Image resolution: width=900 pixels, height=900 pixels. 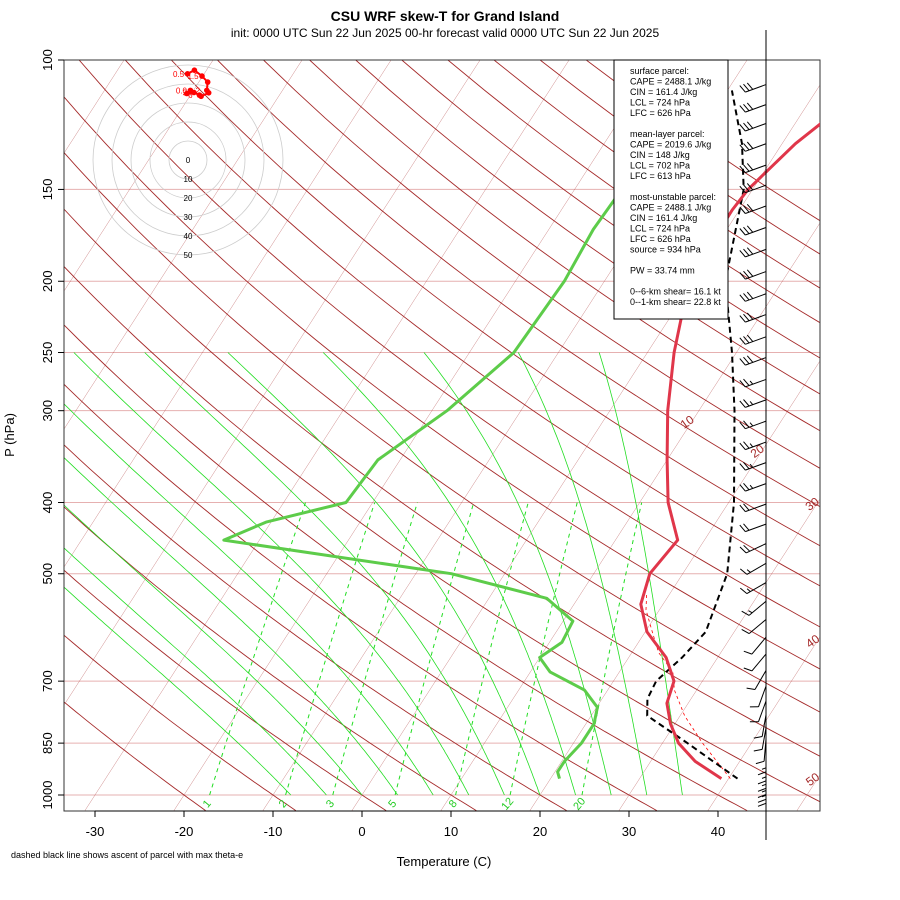 What do you see at coordinates (47, 574) in the screenshot?
I see `y-tick-label: 500` at bounding box center [47, 574].